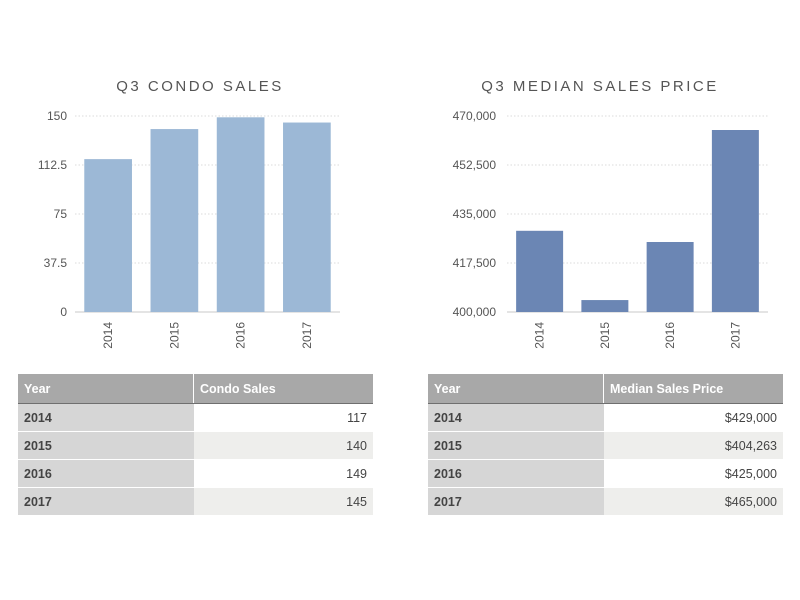 This screenshot has height=600, width=800. Describe the element at coordinates (52, 165) in the screenshot. I see `y-tick-label: 112.5` at that location.